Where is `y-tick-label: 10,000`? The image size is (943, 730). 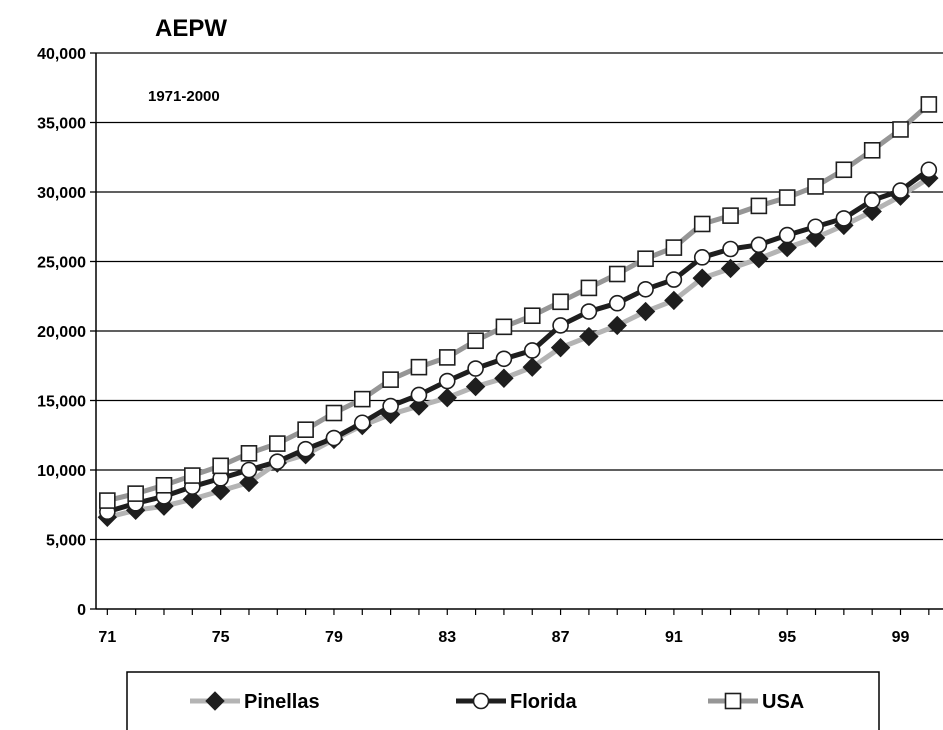 y-tick-label: 10,000 is located at coordinates (61, 471).